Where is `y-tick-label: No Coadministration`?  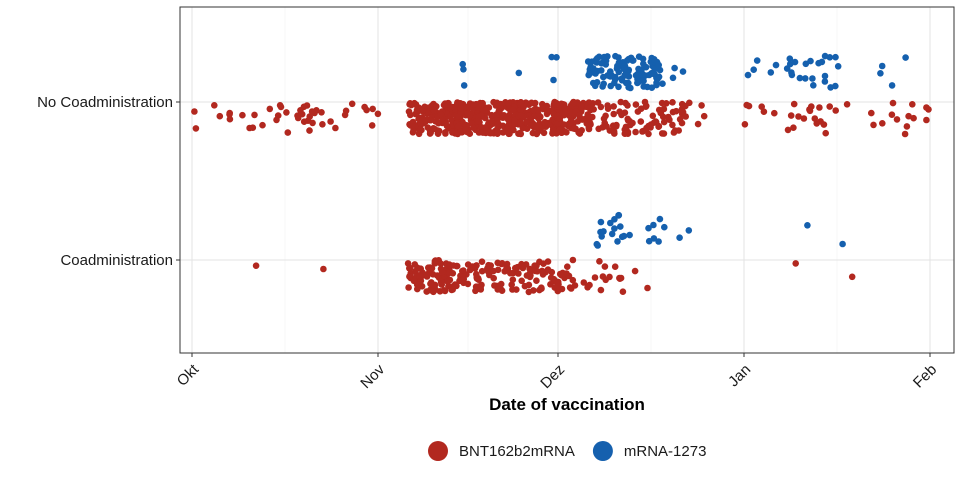
y-tick-label: No Coadministration is located at coordinates (105, 102).